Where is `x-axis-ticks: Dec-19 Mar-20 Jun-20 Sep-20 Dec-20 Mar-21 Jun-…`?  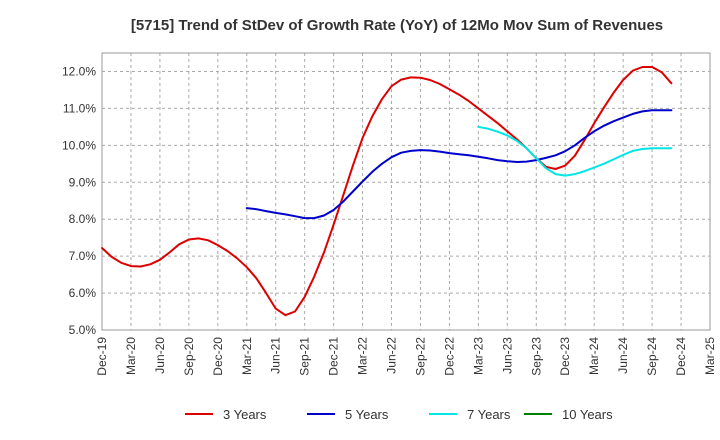 x-axis-ticks: Dec-19 Mar-20 Jun-20 Sep-20 Dec-20 Mar-21 Jun-… is located at coordinates (406, 356).